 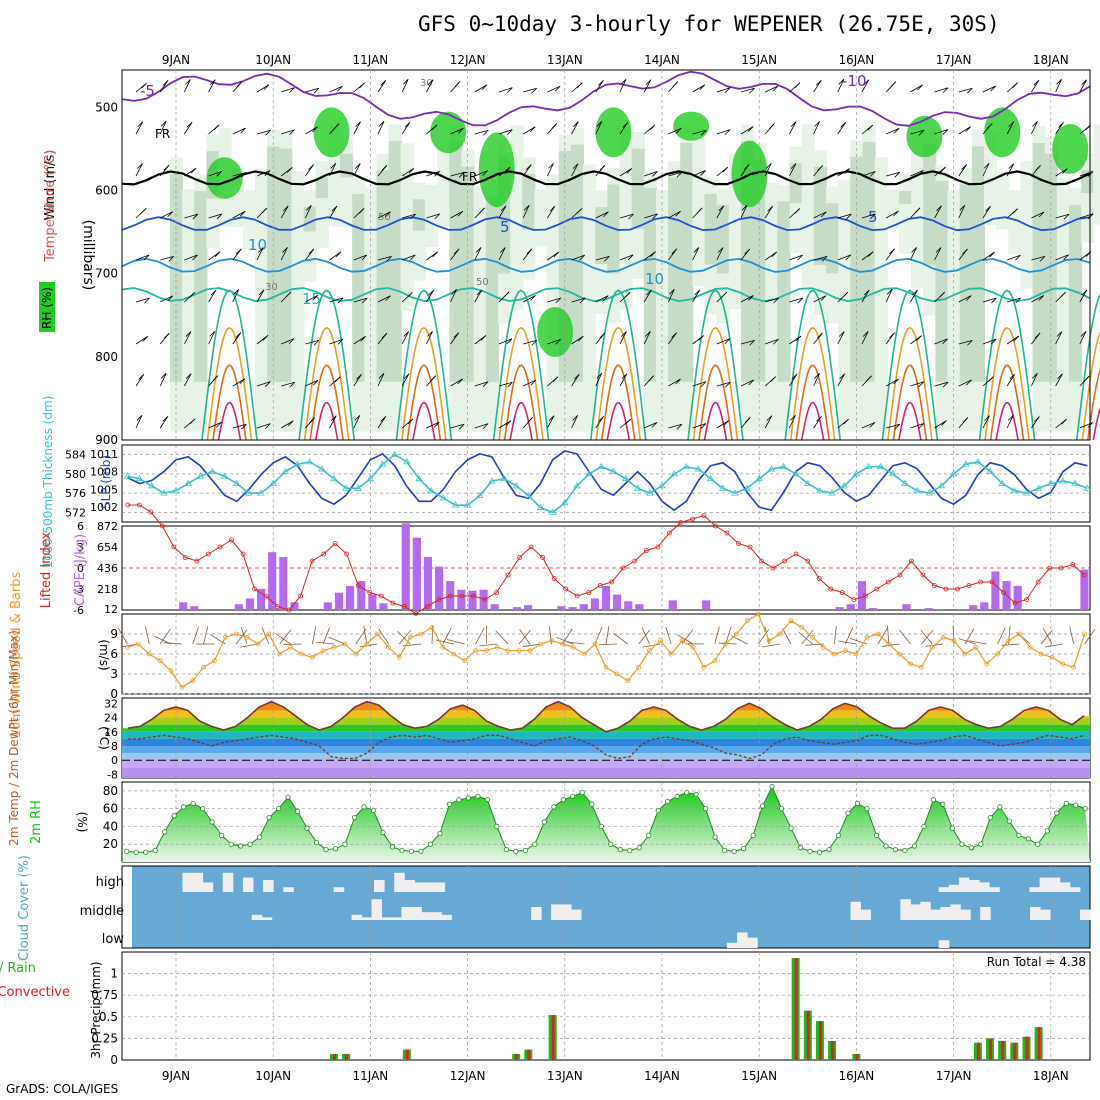 What do you see at coordinates (857, 1076) in the screenshot?
I see `date-tick-label-bottom: 16JAN` at bounding box center [857, 1076].